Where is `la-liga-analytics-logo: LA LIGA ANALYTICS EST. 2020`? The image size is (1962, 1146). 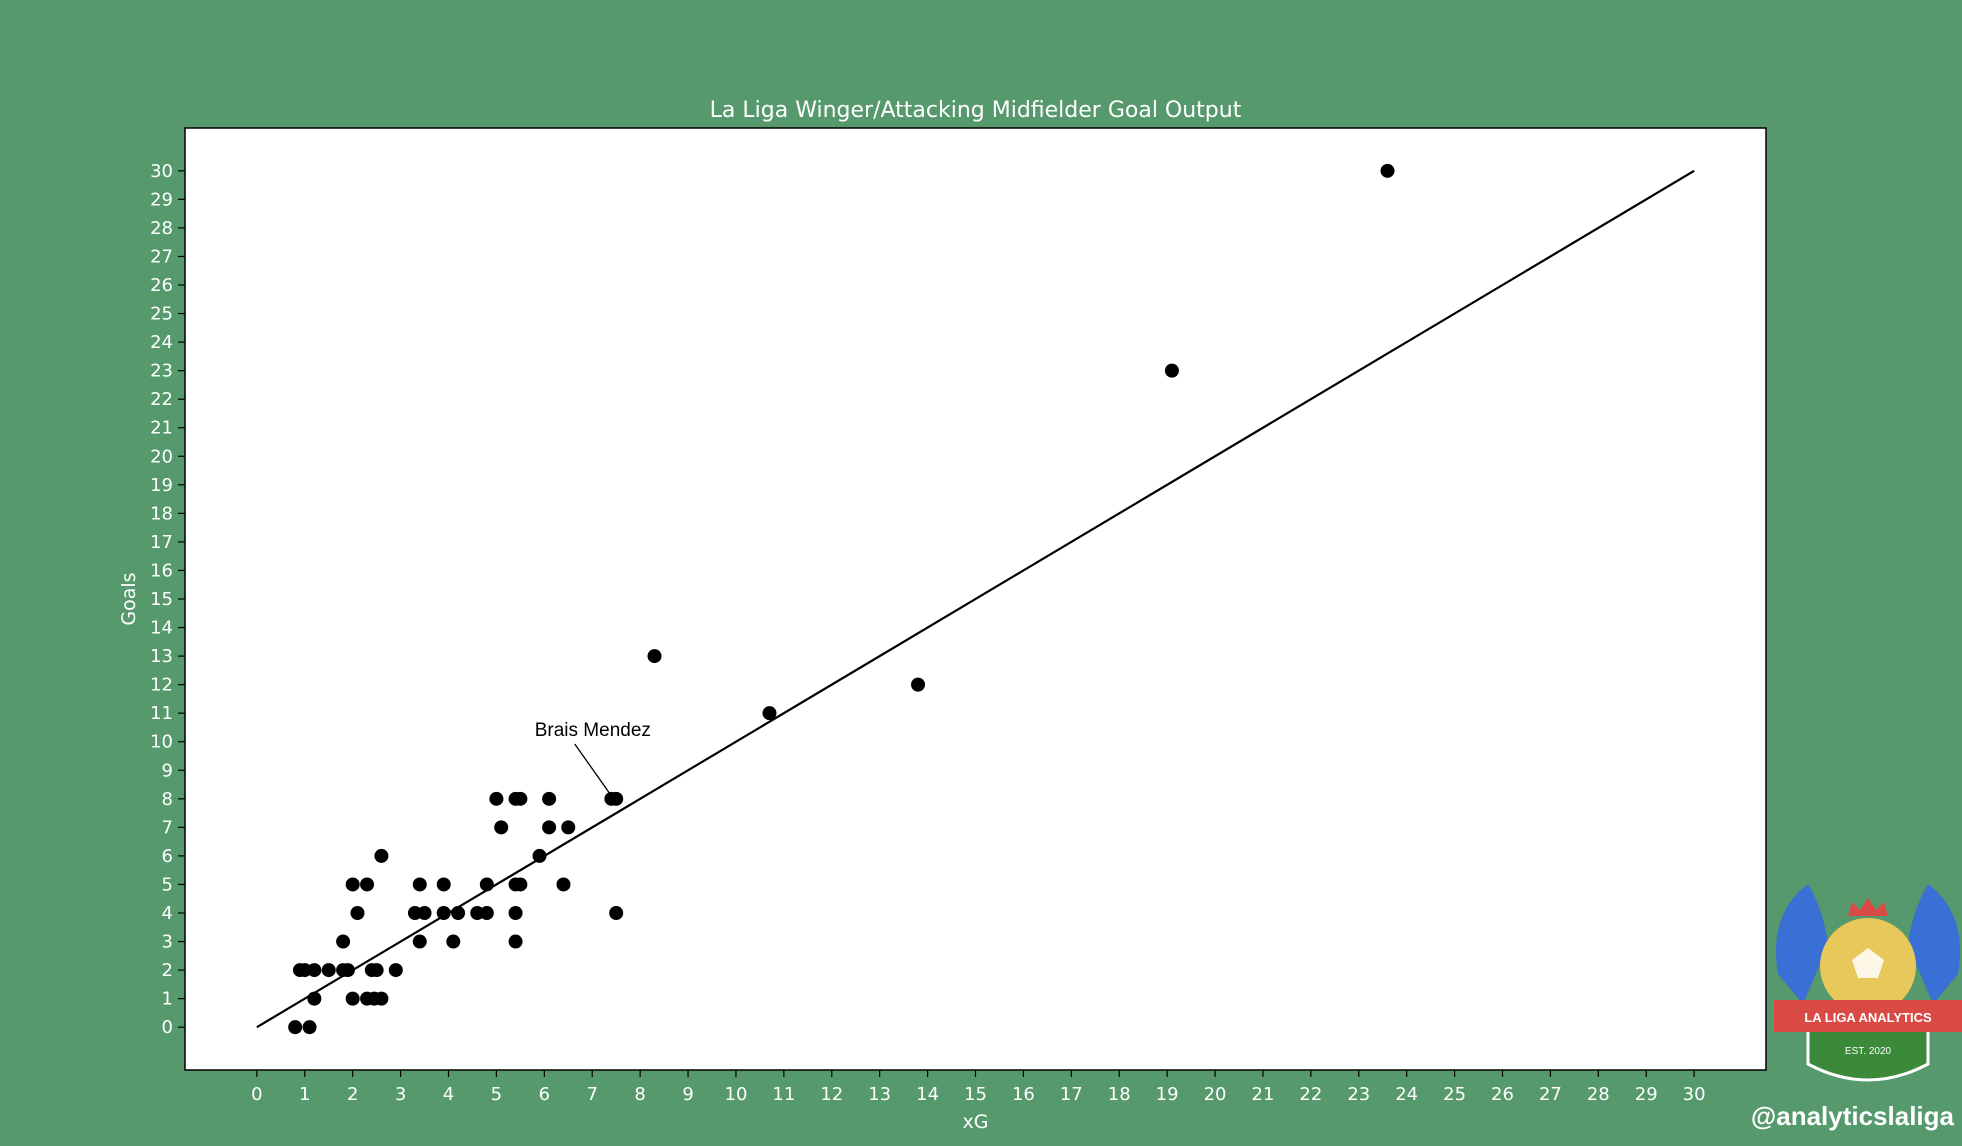
la-liga-analytics-logo: LA LIGA ANALYTICS EST. 2020 is located at coordinates (1868, 983).